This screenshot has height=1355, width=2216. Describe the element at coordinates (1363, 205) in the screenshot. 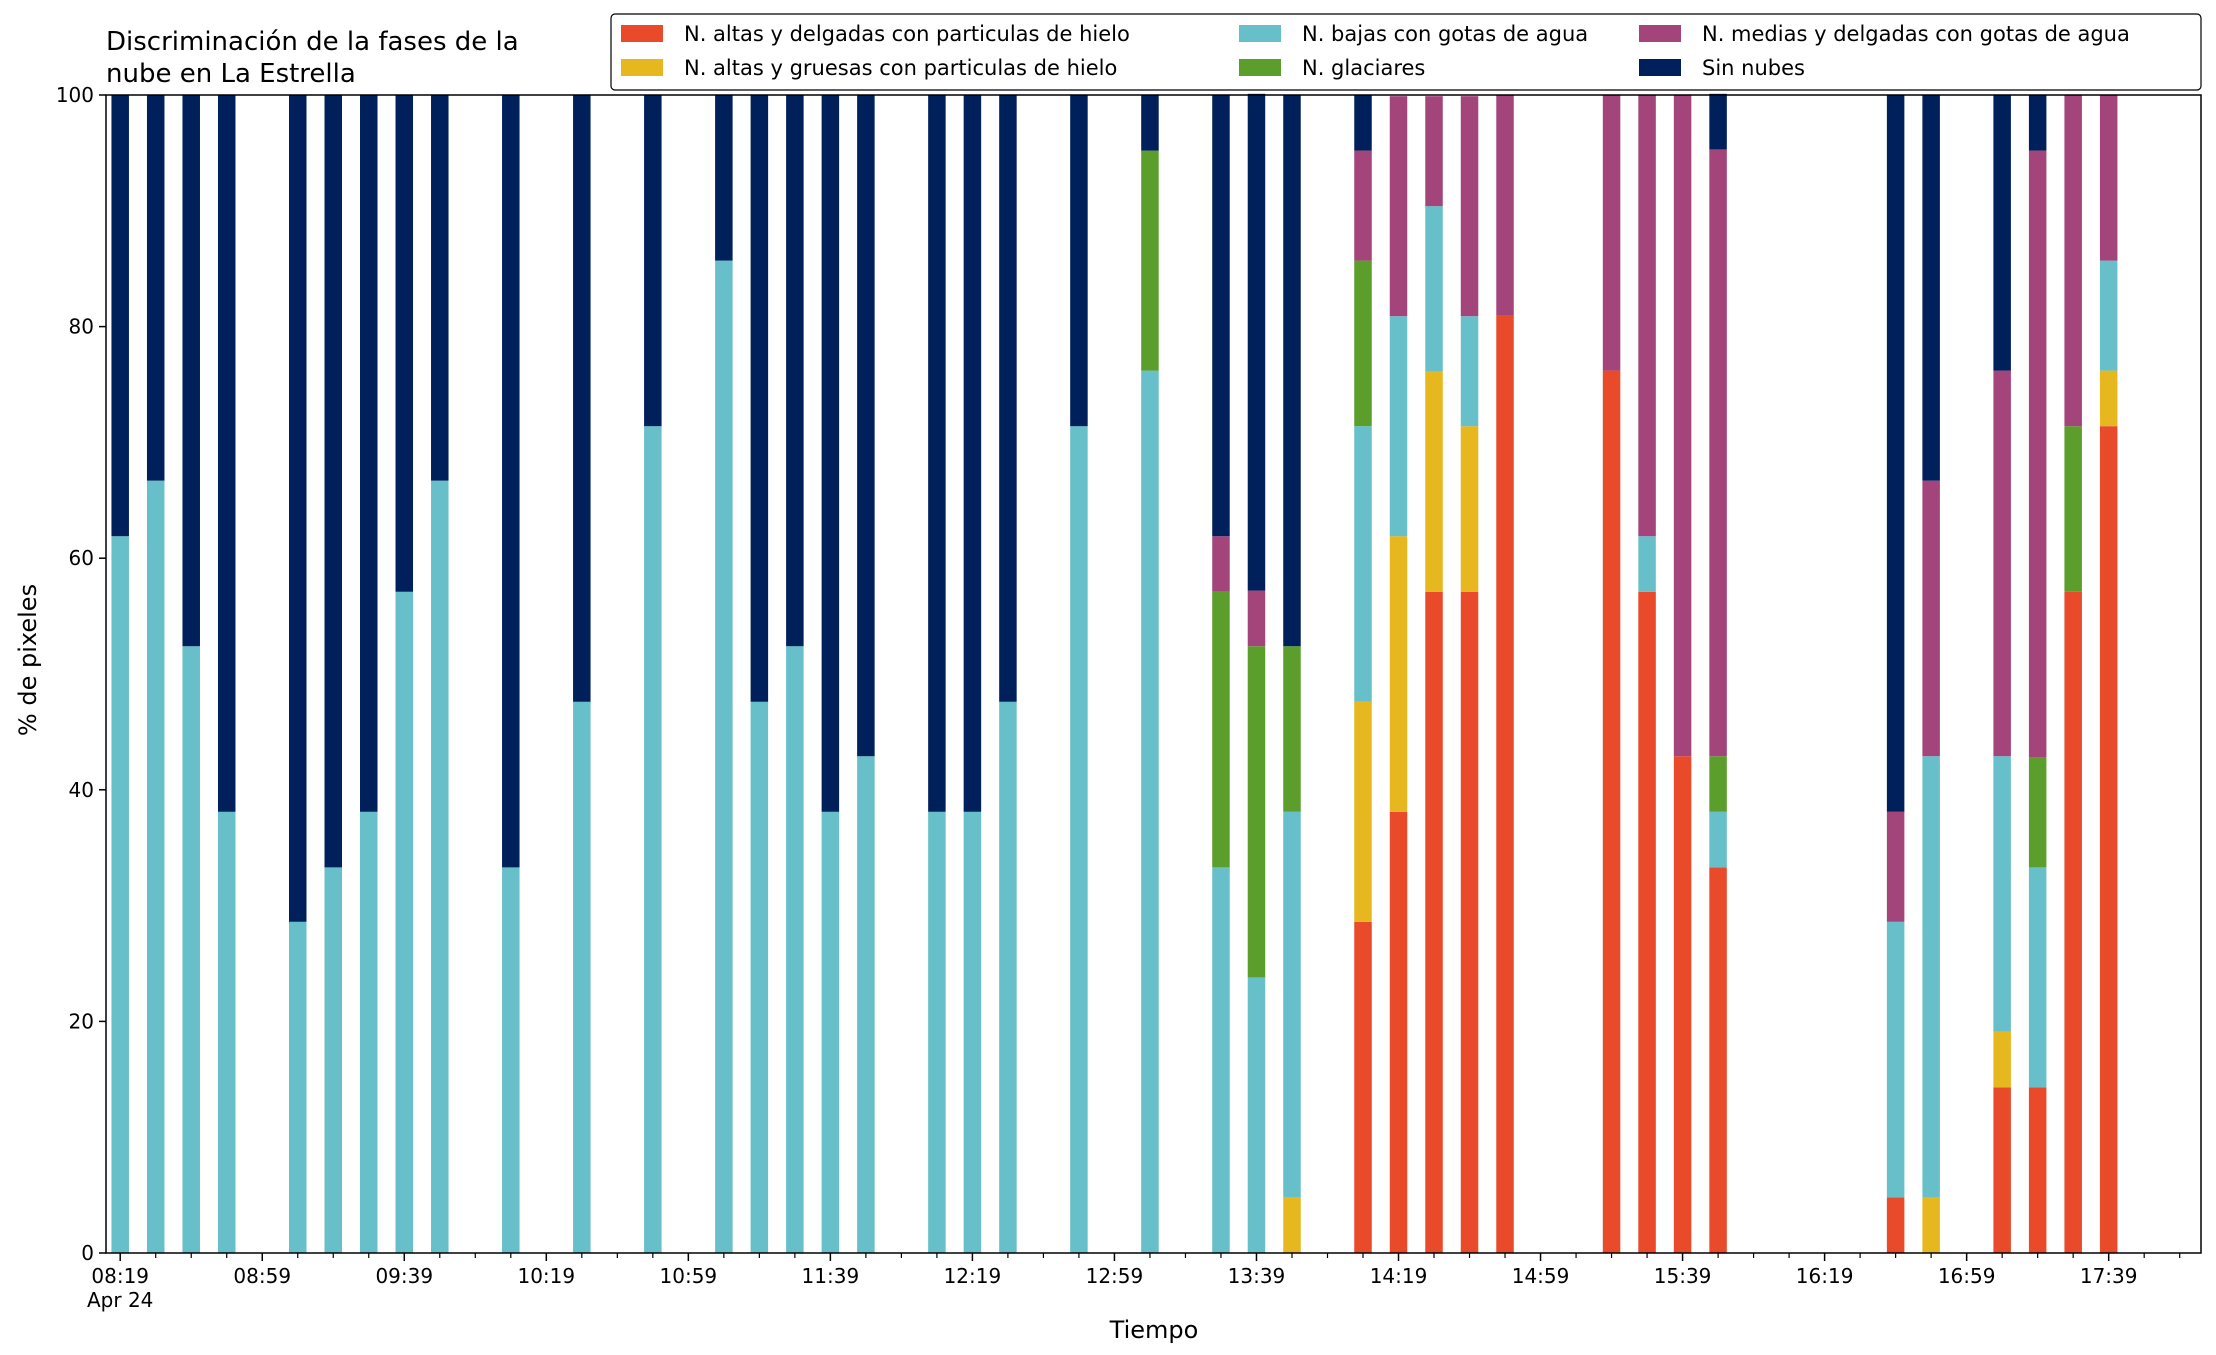

I see `bar-segment-1409-s4` at that location.